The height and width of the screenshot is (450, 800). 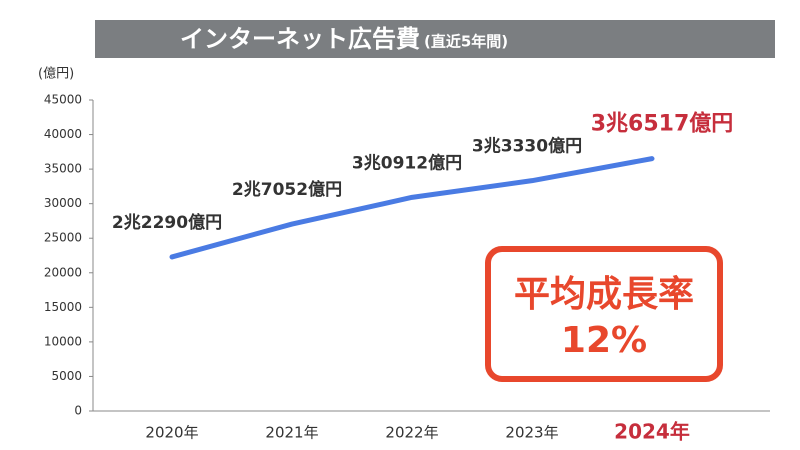 I want to click on value-label: 3兆0912億円, so click(x=407, y=162).